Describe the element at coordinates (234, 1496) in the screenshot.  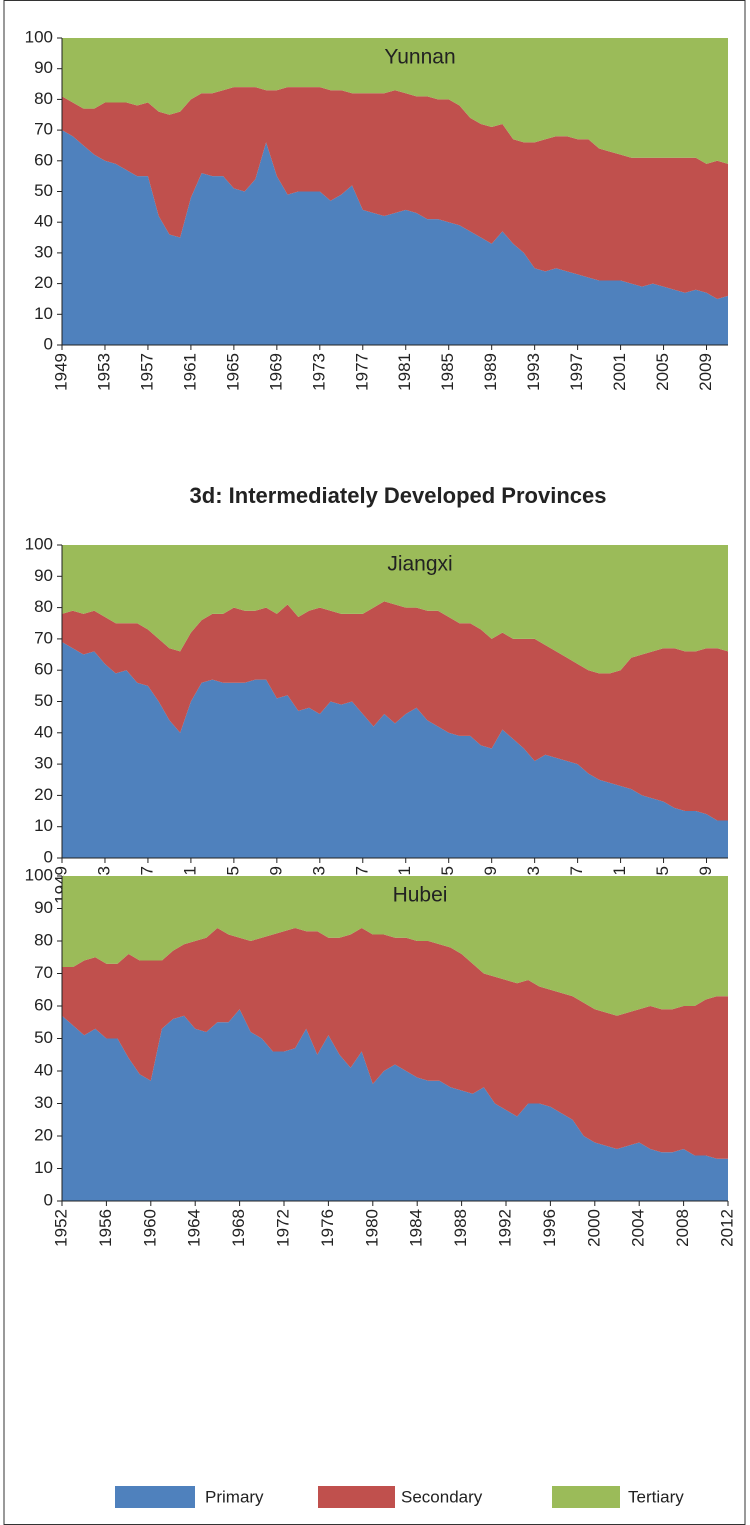
I see `legend-label: Primary` at that location.